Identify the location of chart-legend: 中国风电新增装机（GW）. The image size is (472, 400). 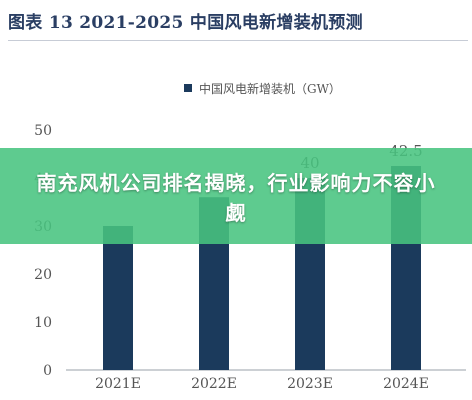
(262, 88).